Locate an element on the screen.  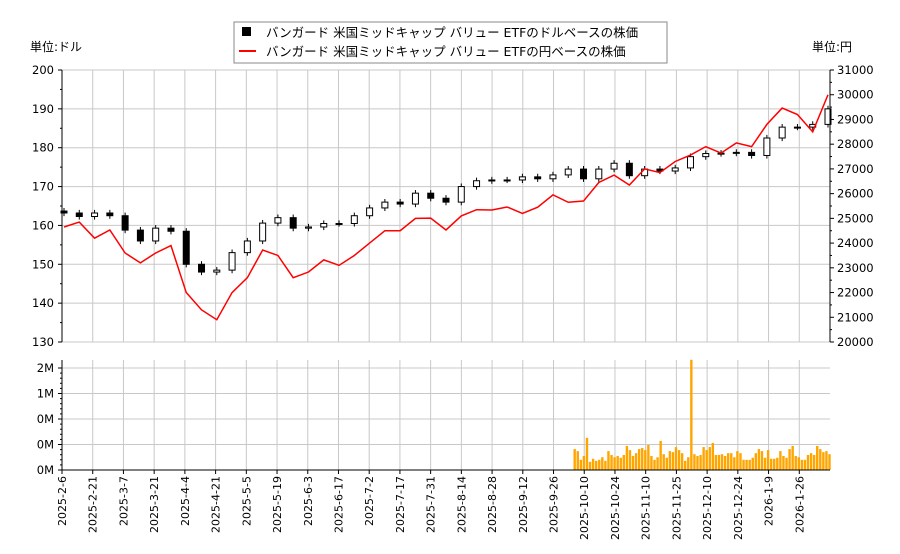
x-tick-label: 2025-2-21 is located at coordinates (93, 504).